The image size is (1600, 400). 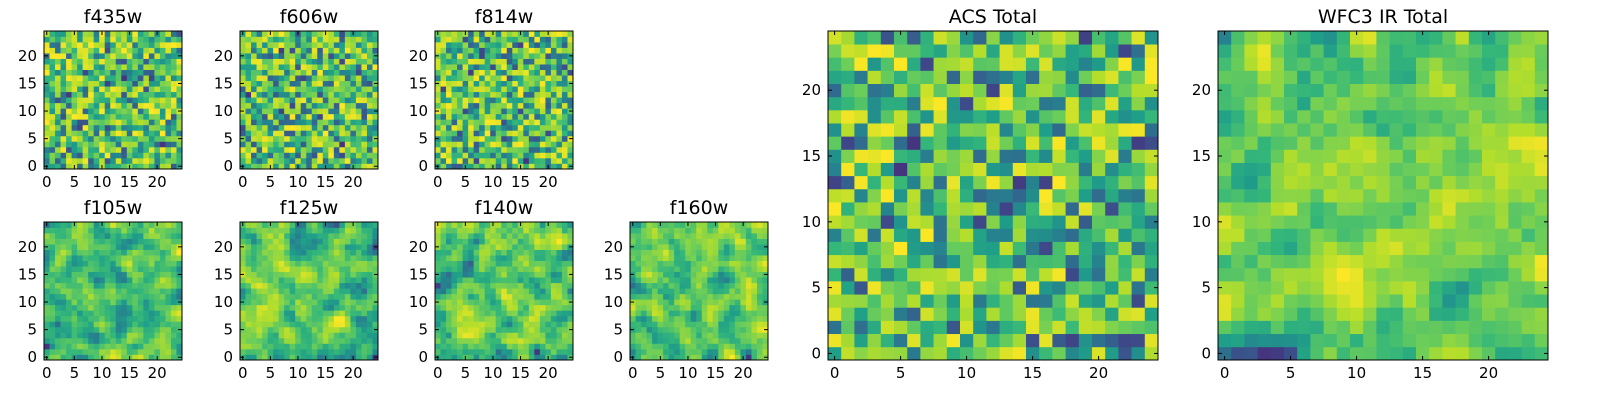 What do you see at coordinates (228, 166) in the screenshot?
I see `y-tick-label: 0` at bounding box center [228, 166].